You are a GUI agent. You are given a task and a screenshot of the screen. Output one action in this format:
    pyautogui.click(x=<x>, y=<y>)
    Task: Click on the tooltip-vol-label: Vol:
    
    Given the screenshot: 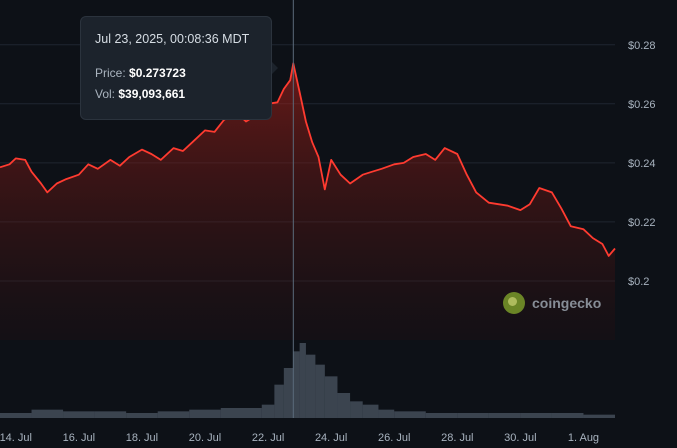 What is the action you would take?
    pyautogui.click(x=105, y=94)
    